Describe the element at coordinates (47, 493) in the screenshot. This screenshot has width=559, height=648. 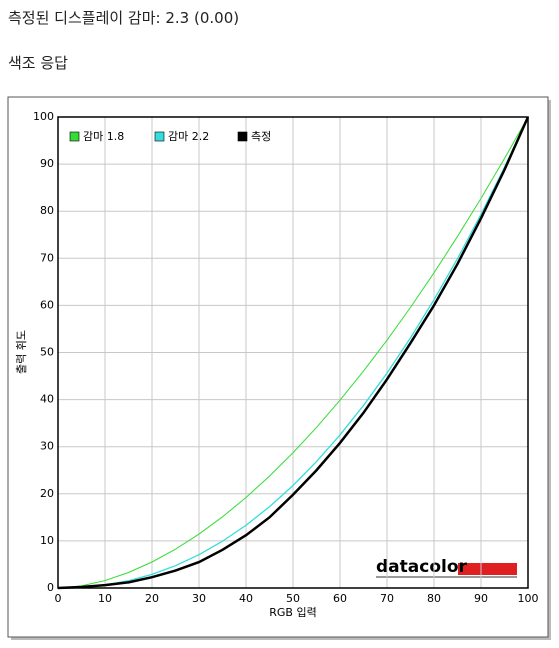
I see `y-tick-label: 20` at that location.